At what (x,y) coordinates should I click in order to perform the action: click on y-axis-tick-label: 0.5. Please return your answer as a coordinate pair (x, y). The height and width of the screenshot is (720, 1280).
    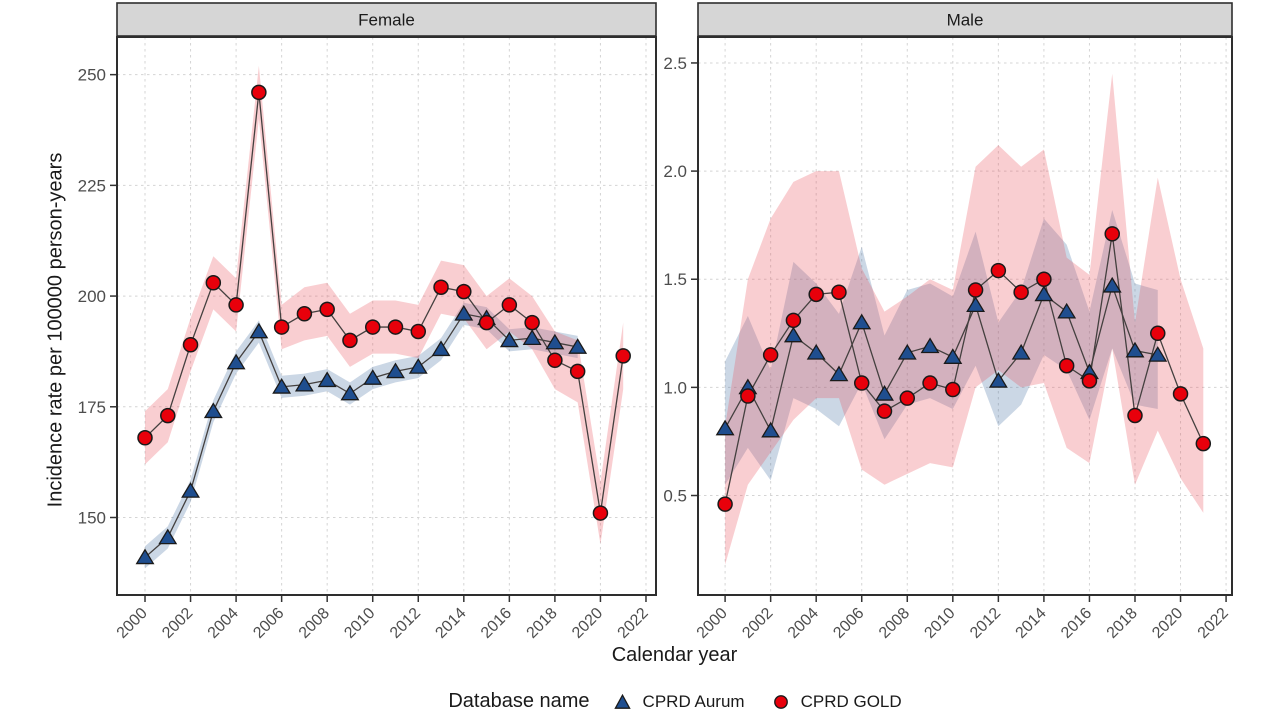
    Looking at the image, I should click on (675, 496).